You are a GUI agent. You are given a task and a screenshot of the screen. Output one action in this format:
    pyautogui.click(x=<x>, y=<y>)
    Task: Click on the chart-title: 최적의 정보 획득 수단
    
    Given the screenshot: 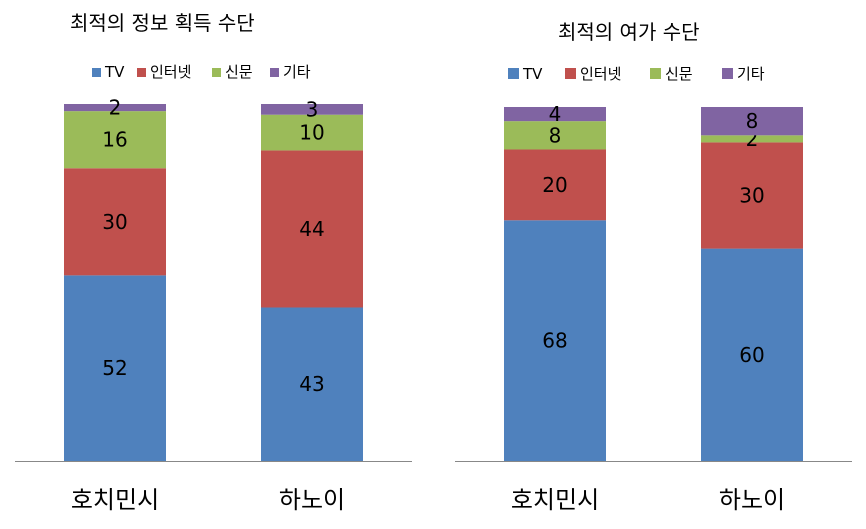 What is the action you would take?
    pyautogui.click(x=162, y=23)
    